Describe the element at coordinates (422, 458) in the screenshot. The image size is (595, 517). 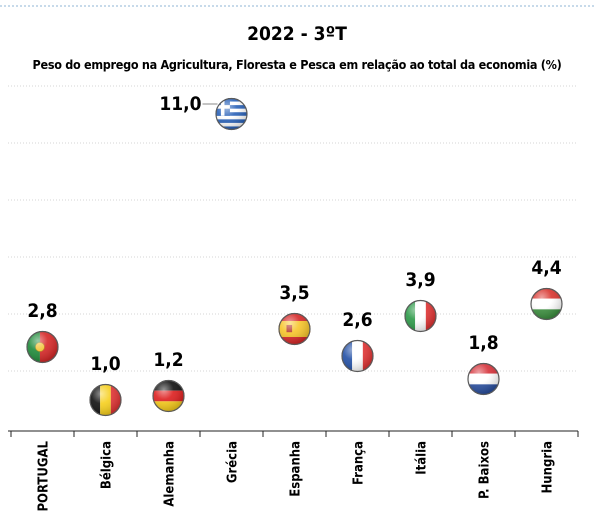
I see `category-label: Itália` at that location.